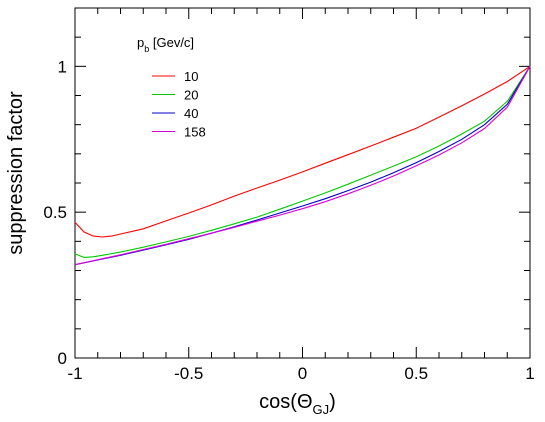 The height and width of the screenshot is (422, 545). I want to click on y-tick-label: 0, so click(62, 358).